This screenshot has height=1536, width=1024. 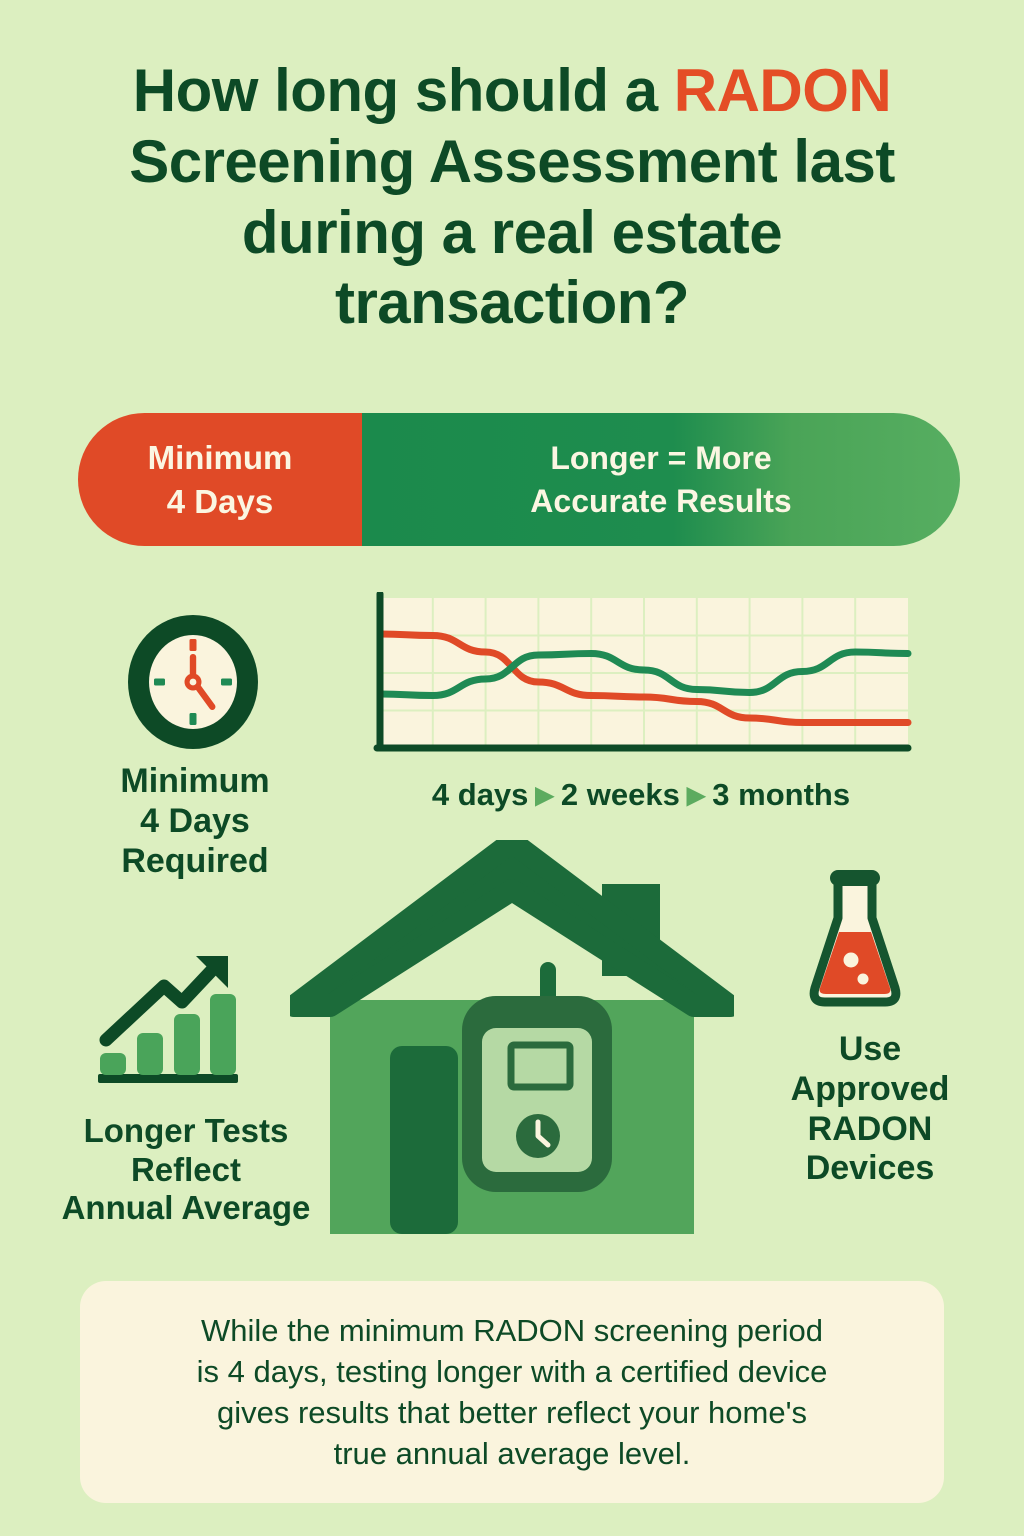 I want to click on timeline-steps: 4 days ▶ 2 weeks ▶ 3 months, so click(x=641, y=795).